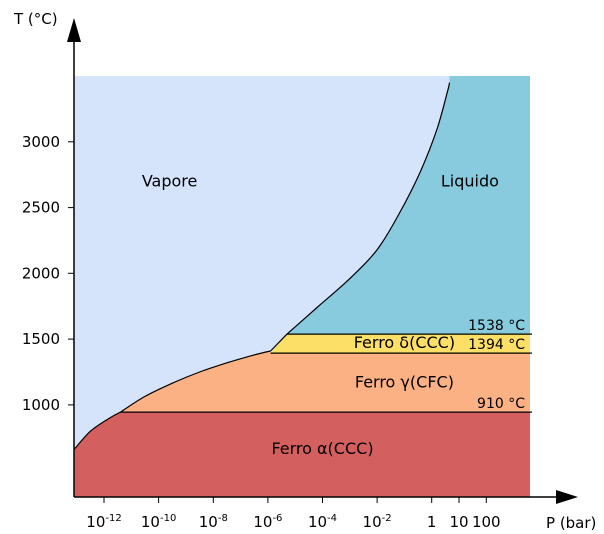  I want to click on y-axis-title: T (°C), so click(35, 19).